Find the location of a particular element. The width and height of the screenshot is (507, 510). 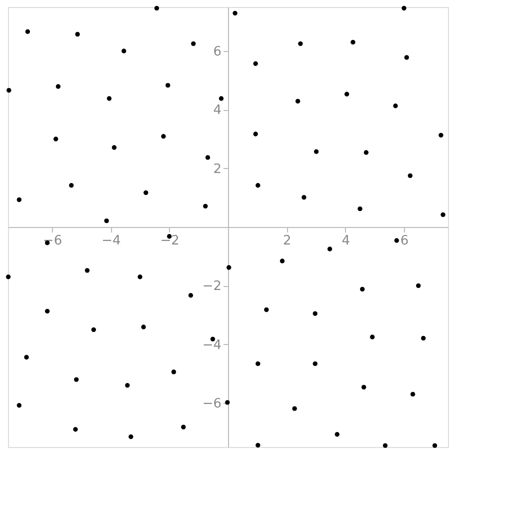

x-tick-label: 4 is located at coordinates (346, 241).